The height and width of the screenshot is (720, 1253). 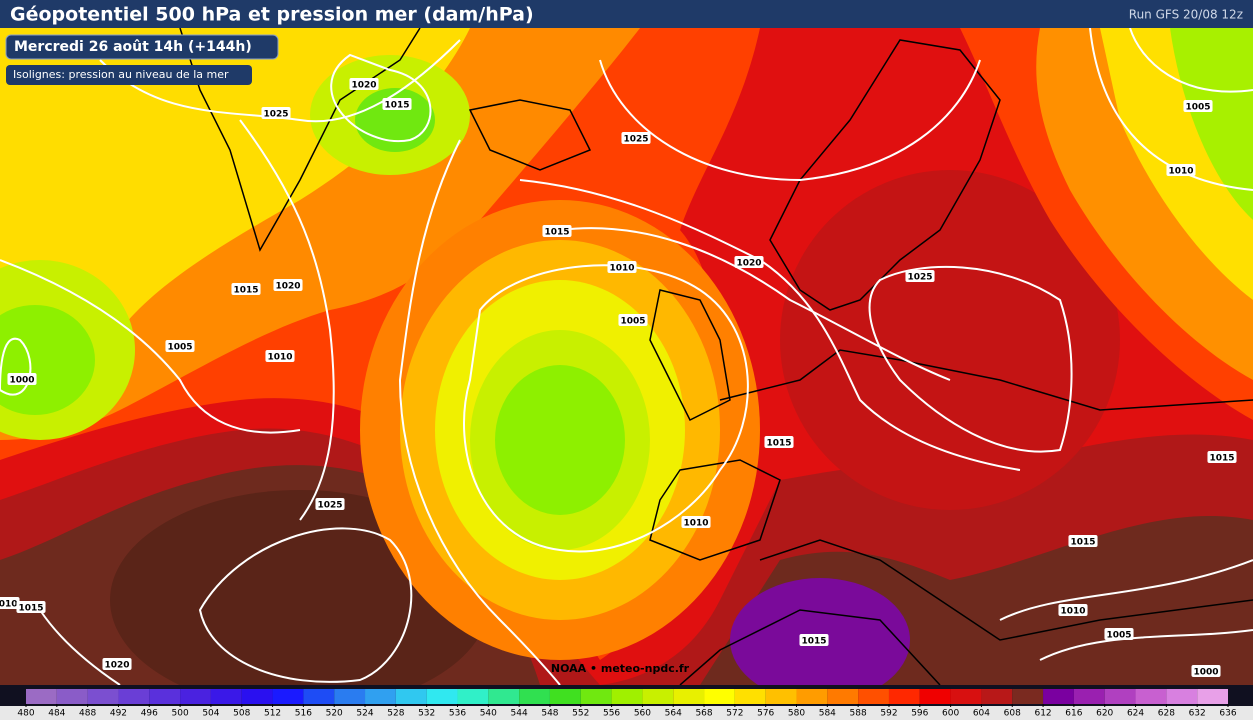 I want to click on run-info: Run GFS 20/08 12z, so click(x=1186, y=15).